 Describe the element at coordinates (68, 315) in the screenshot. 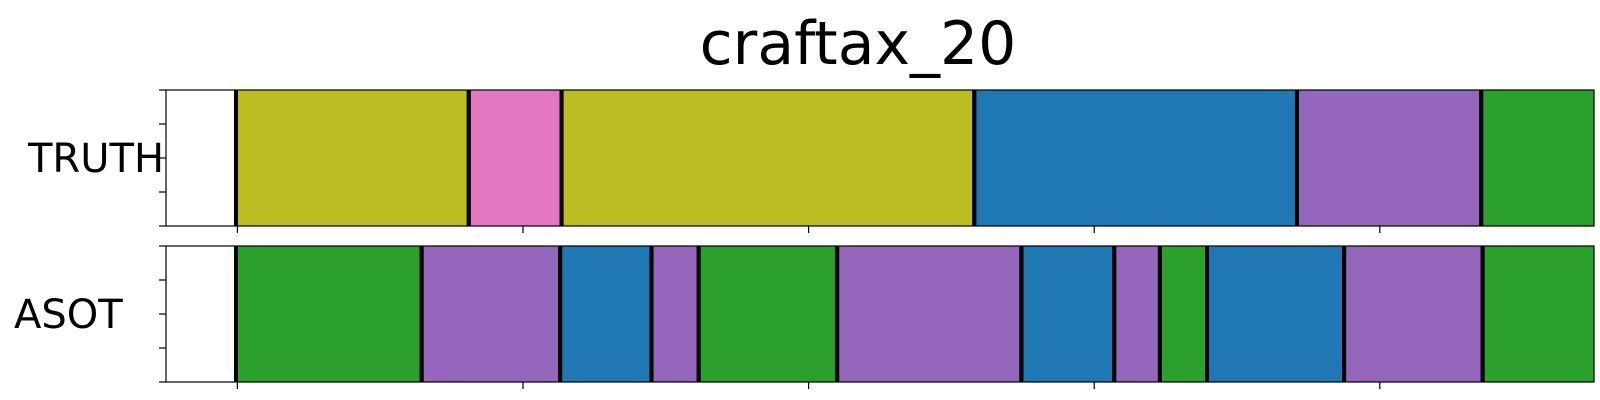

I see `row-label: ASOT` at that location.